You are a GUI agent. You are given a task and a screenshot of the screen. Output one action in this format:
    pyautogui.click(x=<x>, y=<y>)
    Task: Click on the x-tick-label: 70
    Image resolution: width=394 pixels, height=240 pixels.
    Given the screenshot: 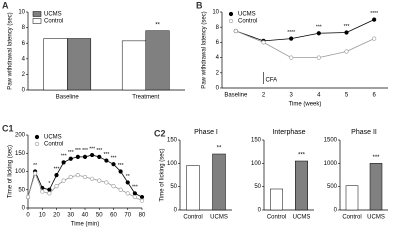 What is the action you would take?
    pyautogui.click(x=127, y=216)
    